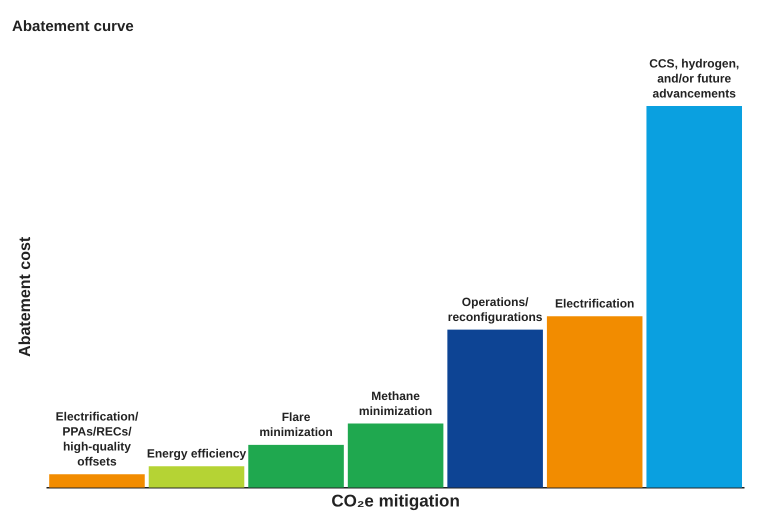 This screenshot has width=762, height=524. I want to click on chart-title: Abatement curve, so click(73, 27).